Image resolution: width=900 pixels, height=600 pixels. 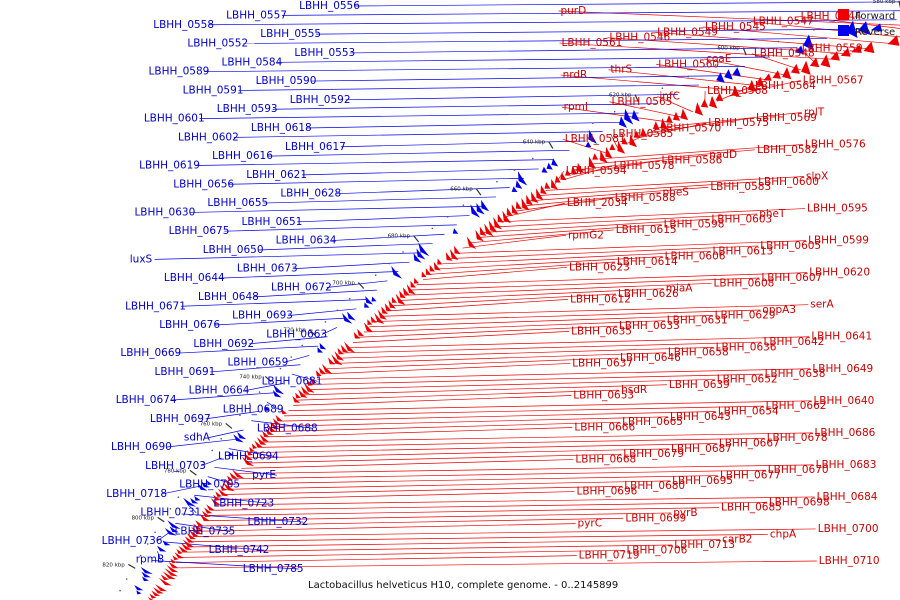 I want to click on gene-label: chpA, so click(x=783, y=534).